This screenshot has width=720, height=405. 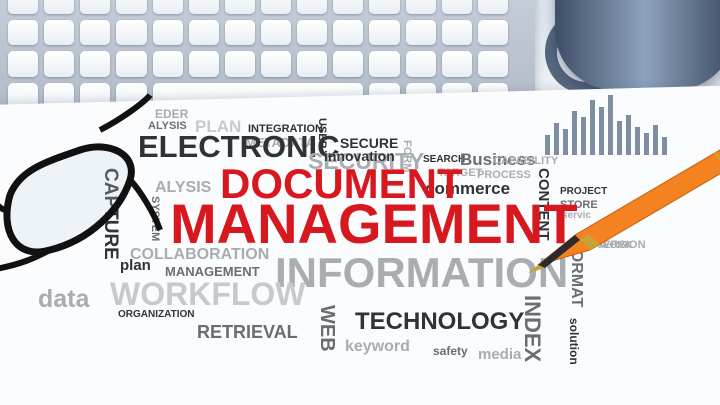 I want to click on word-analysis2: ALYSIS, so click(x=183, y=187).